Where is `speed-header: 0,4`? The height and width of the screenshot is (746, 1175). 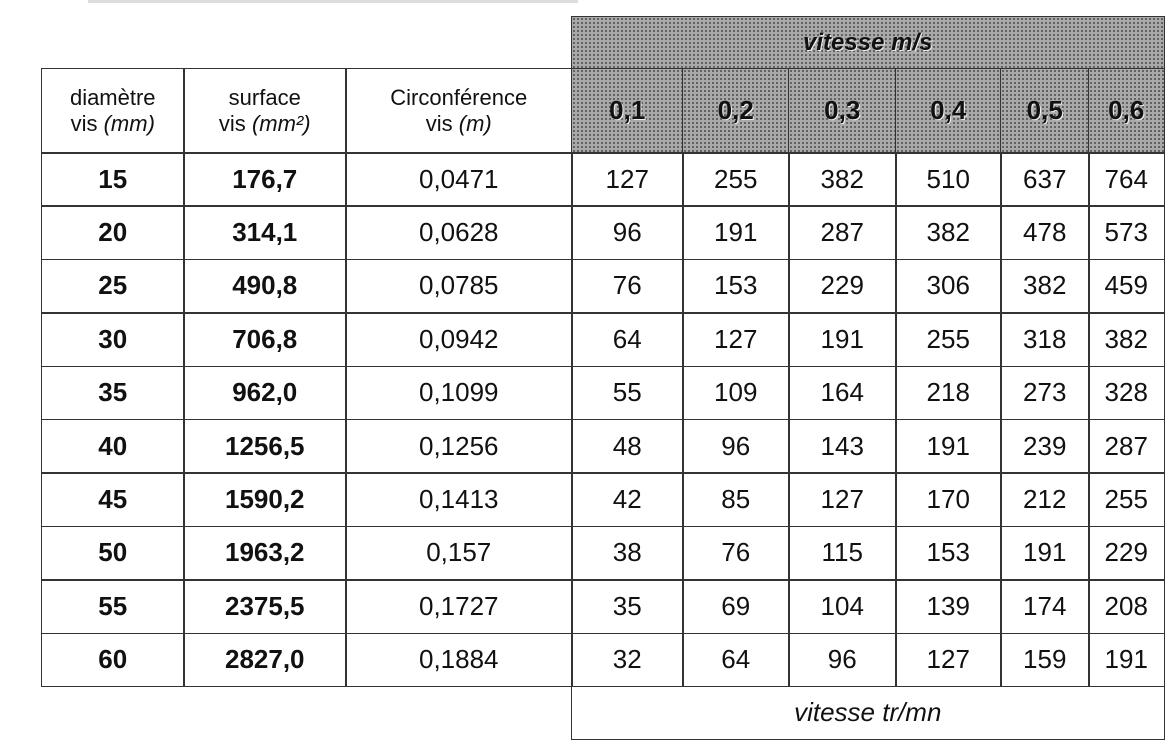 speed-header: 0,4 is located at coordinates (948, 111).